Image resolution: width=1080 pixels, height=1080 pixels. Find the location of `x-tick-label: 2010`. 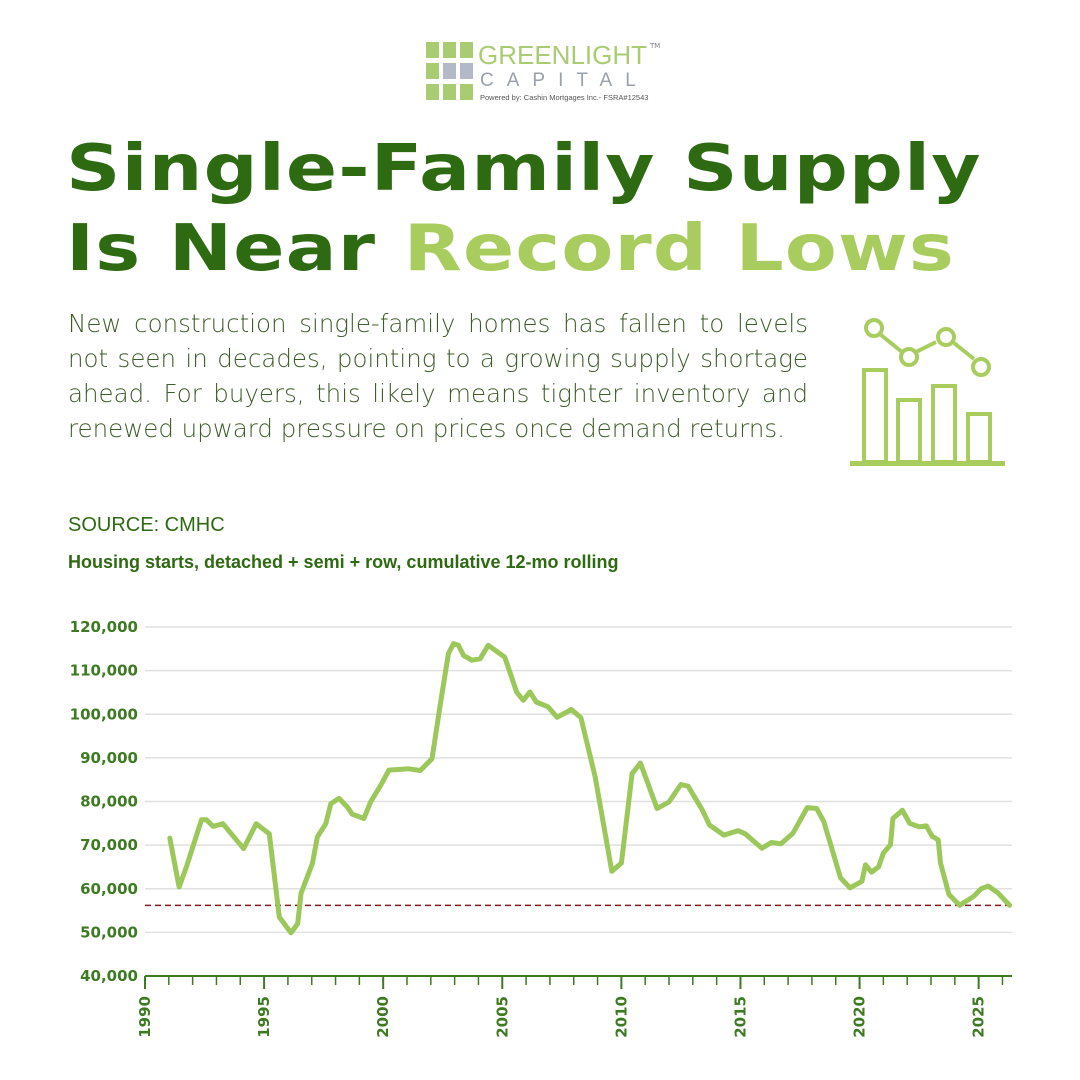

x-tick-label: 2010 is located at coordinates (621, 1017).